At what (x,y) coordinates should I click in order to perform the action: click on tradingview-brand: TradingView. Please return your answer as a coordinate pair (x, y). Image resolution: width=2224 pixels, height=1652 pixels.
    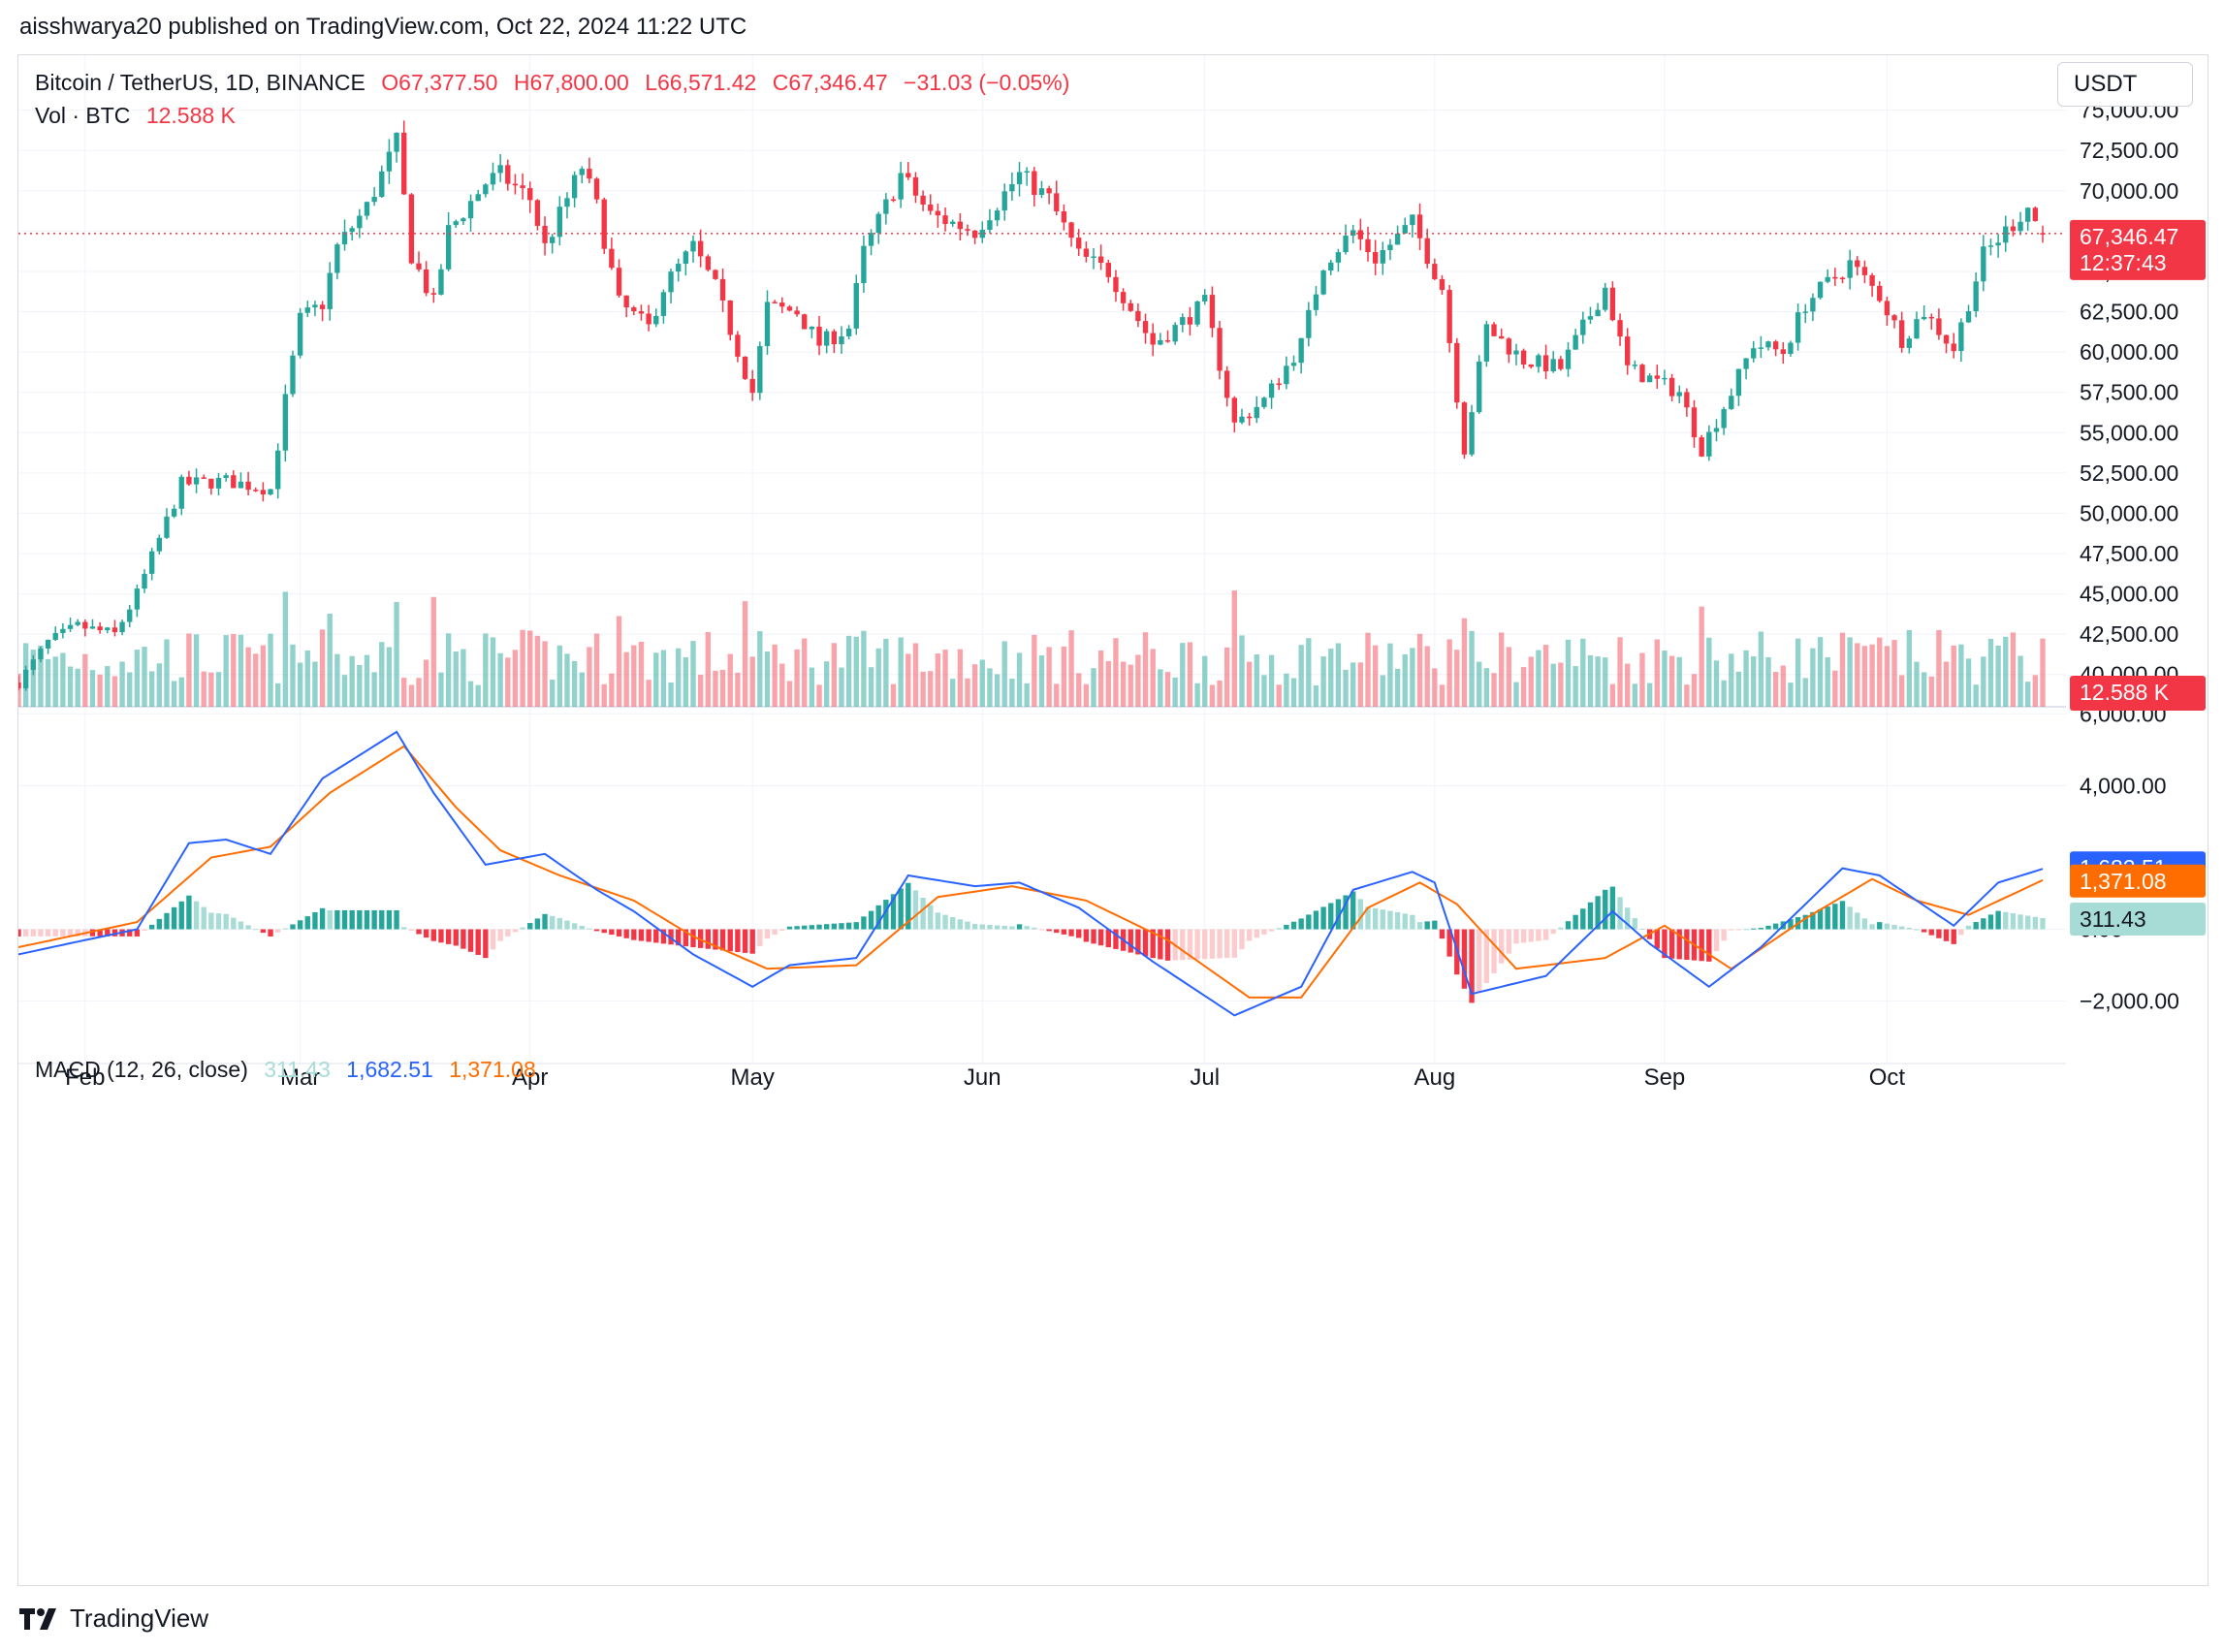
    Looking at the image, I should click on (113, 1619).